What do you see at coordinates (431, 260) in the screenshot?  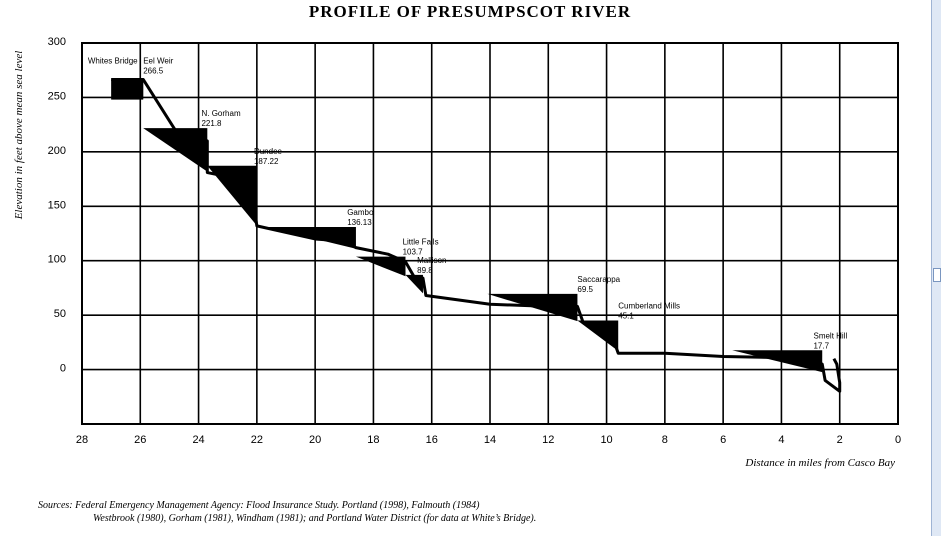 I see `dam-name: Mallison` at bounding box center [431, 260].